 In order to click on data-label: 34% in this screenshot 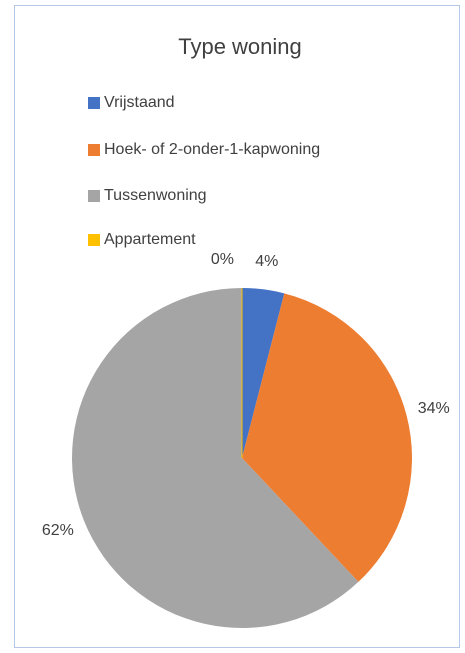, I will do `click(434, 408)`.